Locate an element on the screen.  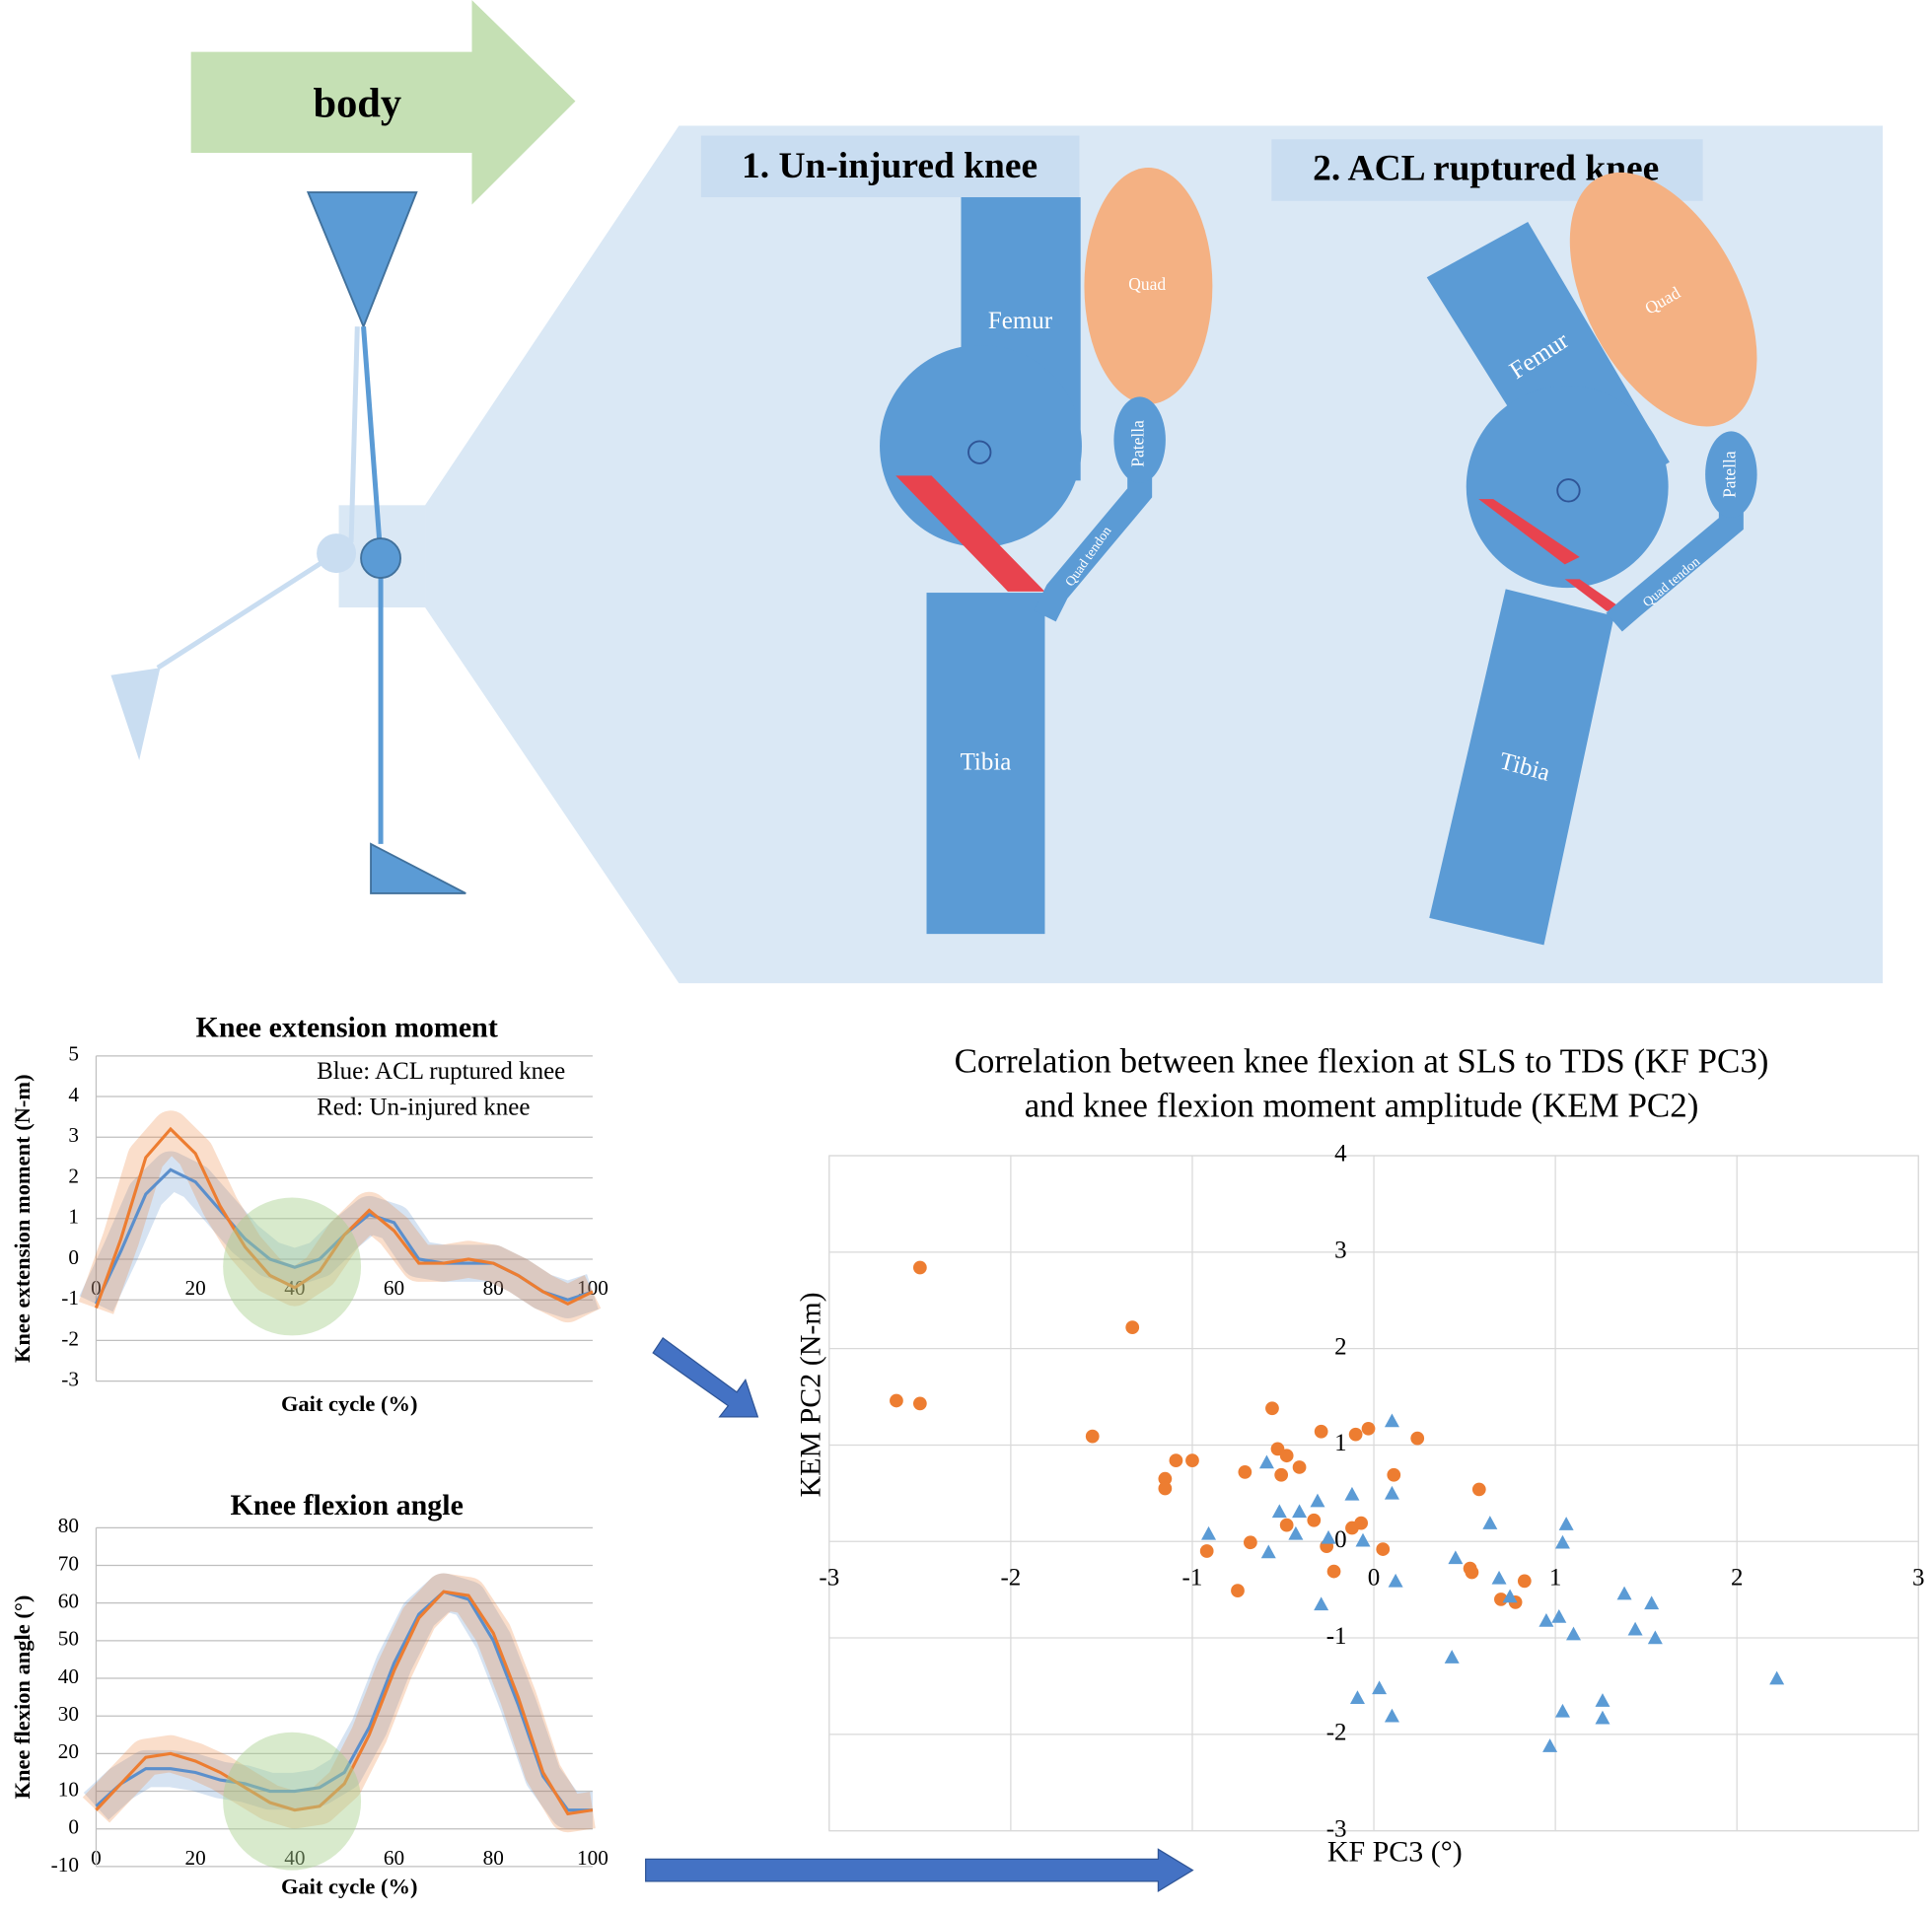
x-tick-label: 60 is located at coordinates (394, 1858).